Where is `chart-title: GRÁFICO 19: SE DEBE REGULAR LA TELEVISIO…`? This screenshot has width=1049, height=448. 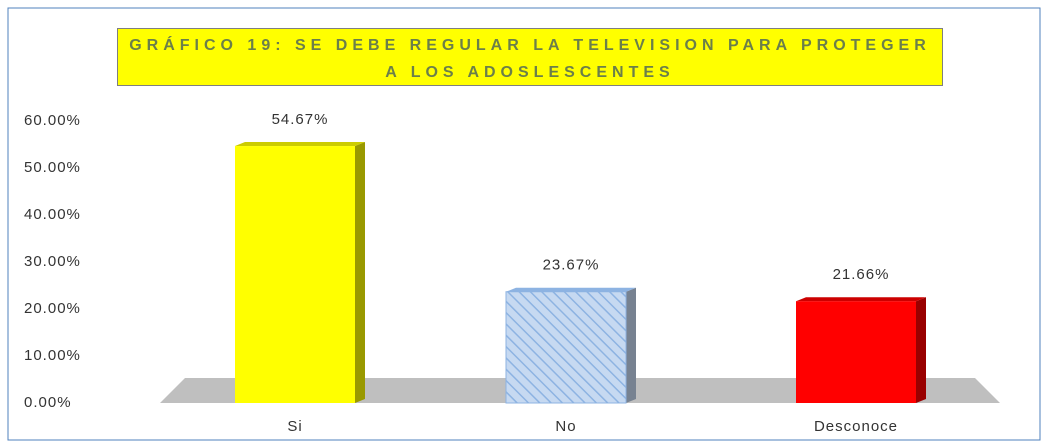 chart-title: GRÁFICO 19: SE DEBE REGULAR LA TELEVISIO… is located at coordinates (530, 57).